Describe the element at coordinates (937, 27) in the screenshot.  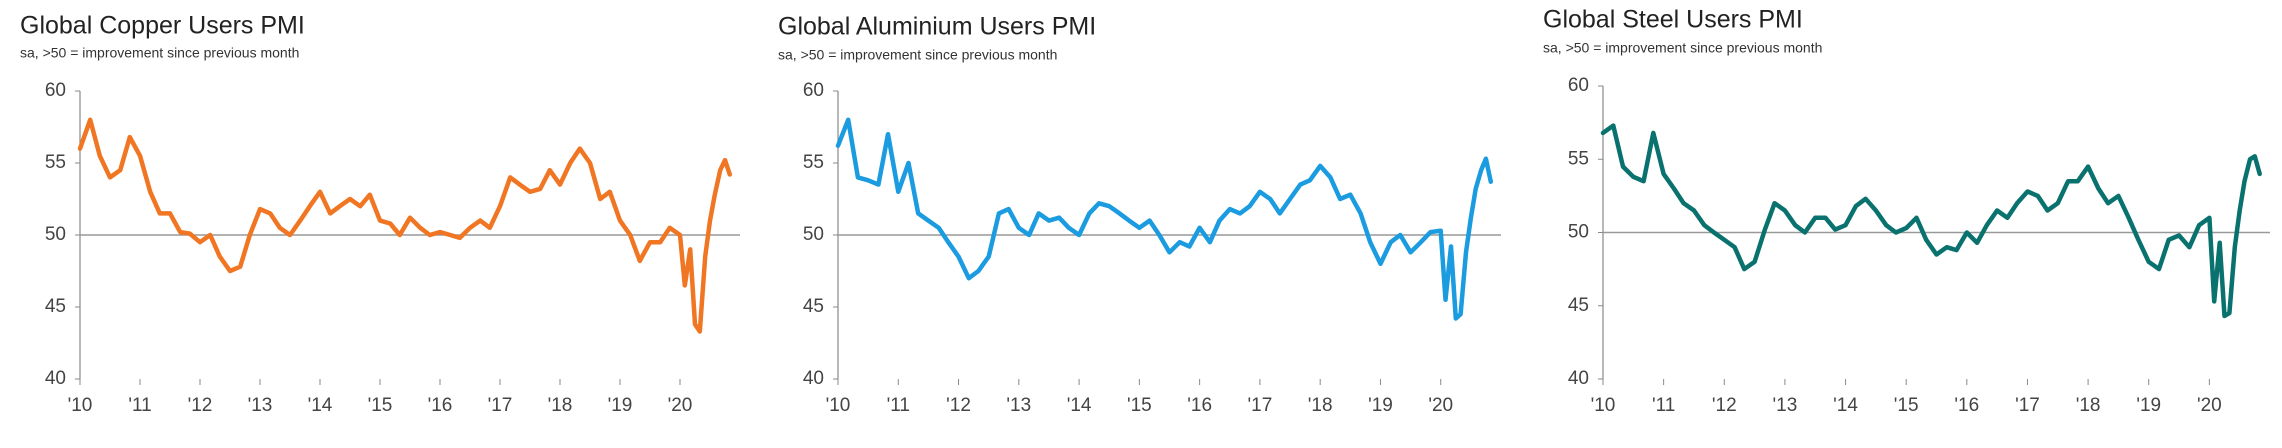
I see `chart-title: Global Aluminium Users PMI` at that location.